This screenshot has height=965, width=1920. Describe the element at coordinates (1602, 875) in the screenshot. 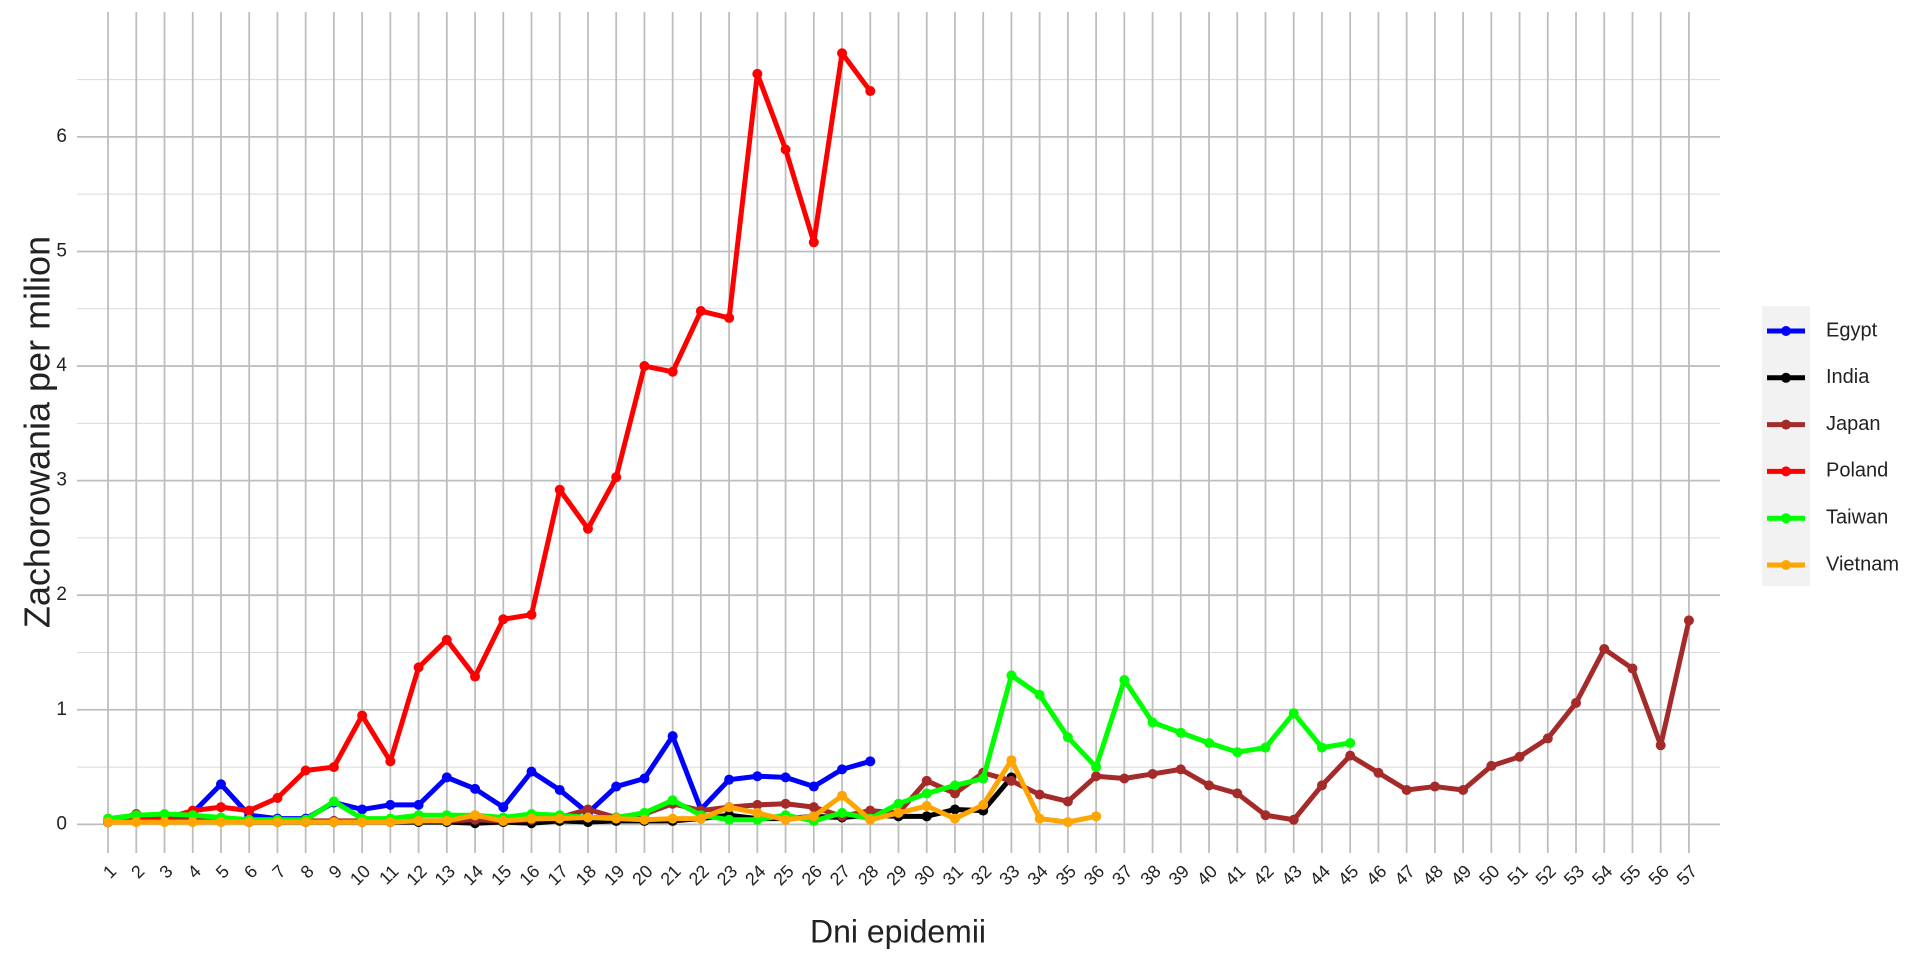

I see `x-tick-label: 54` at that location.